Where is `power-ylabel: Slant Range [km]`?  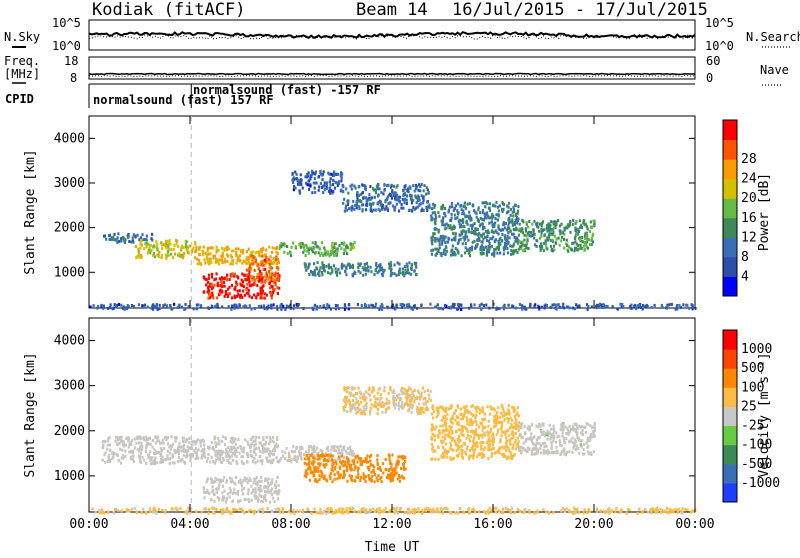
power-ylabel: Slant Range [km] is located at coordinates (30, 211).